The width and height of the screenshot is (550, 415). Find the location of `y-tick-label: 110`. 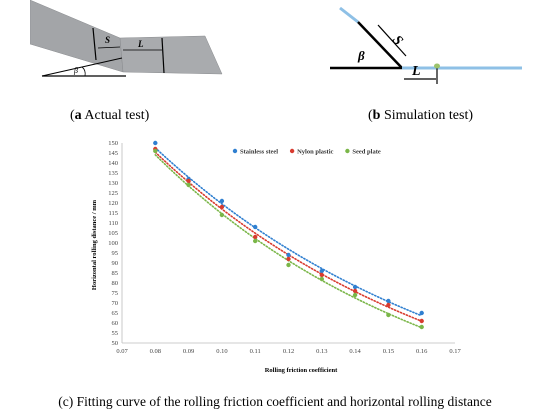

y-tick-label: 110 is located at coordinates (113, 223).